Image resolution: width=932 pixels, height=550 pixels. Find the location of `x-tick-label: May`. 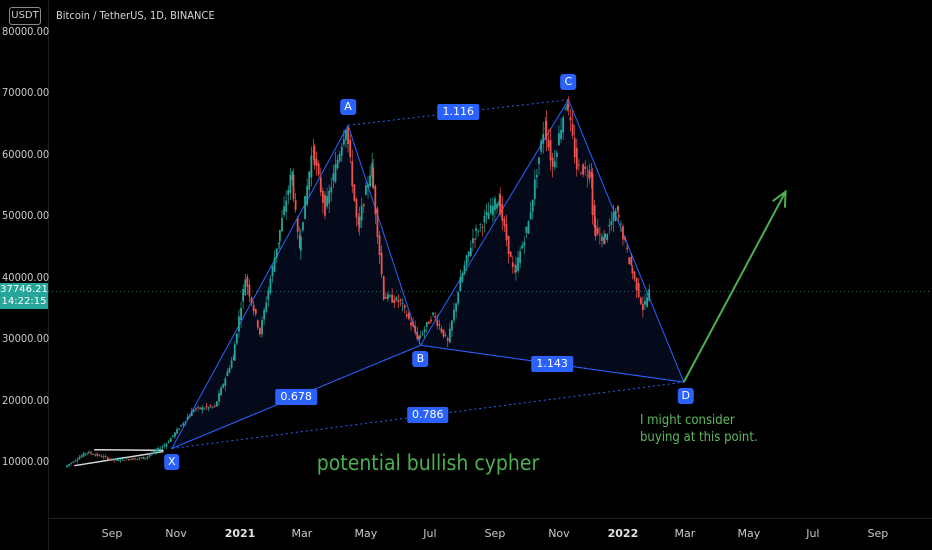

x-tick-label: May is located at coordinates (366, 533).